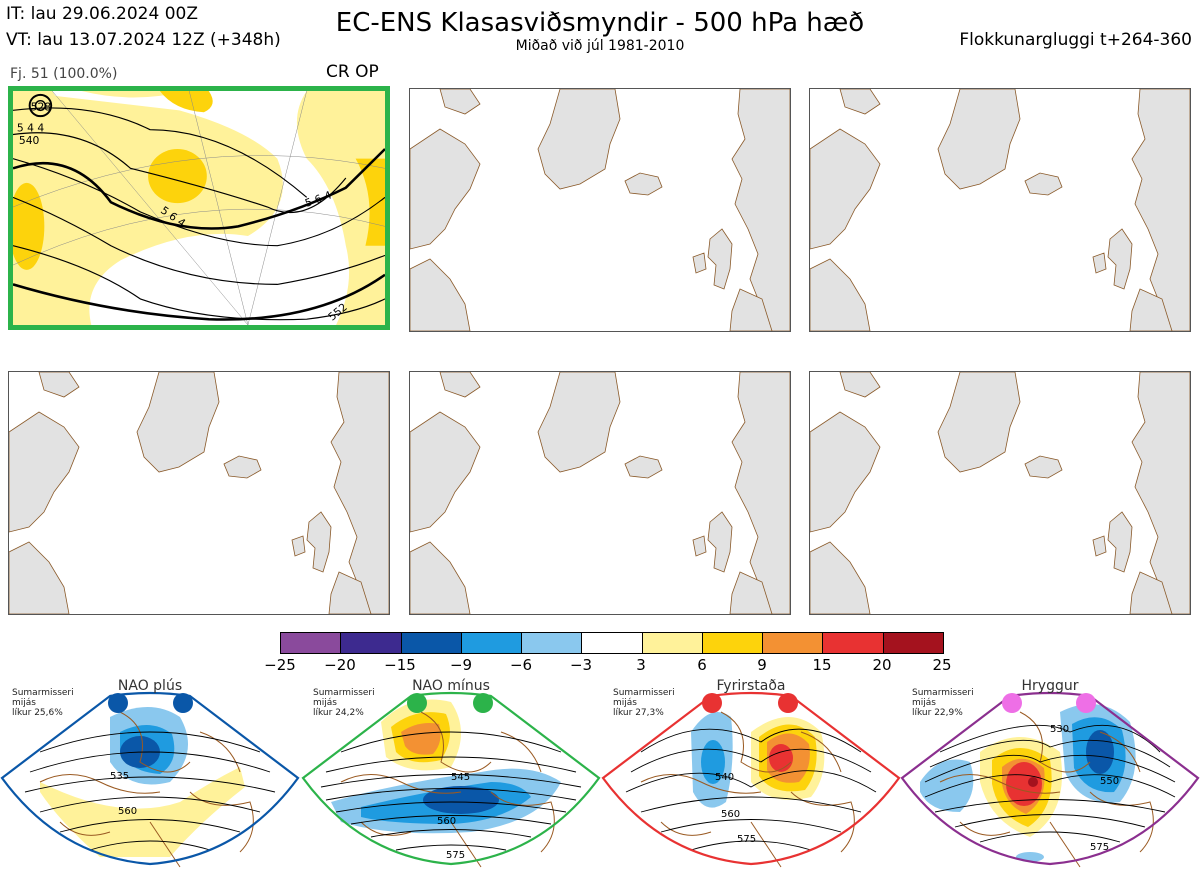 The image size is (1200, 871). What do you see at coordinates (150, 686) in the screenshot?
I see `regime-name: NAO plús` at bounding box center [150, 686].